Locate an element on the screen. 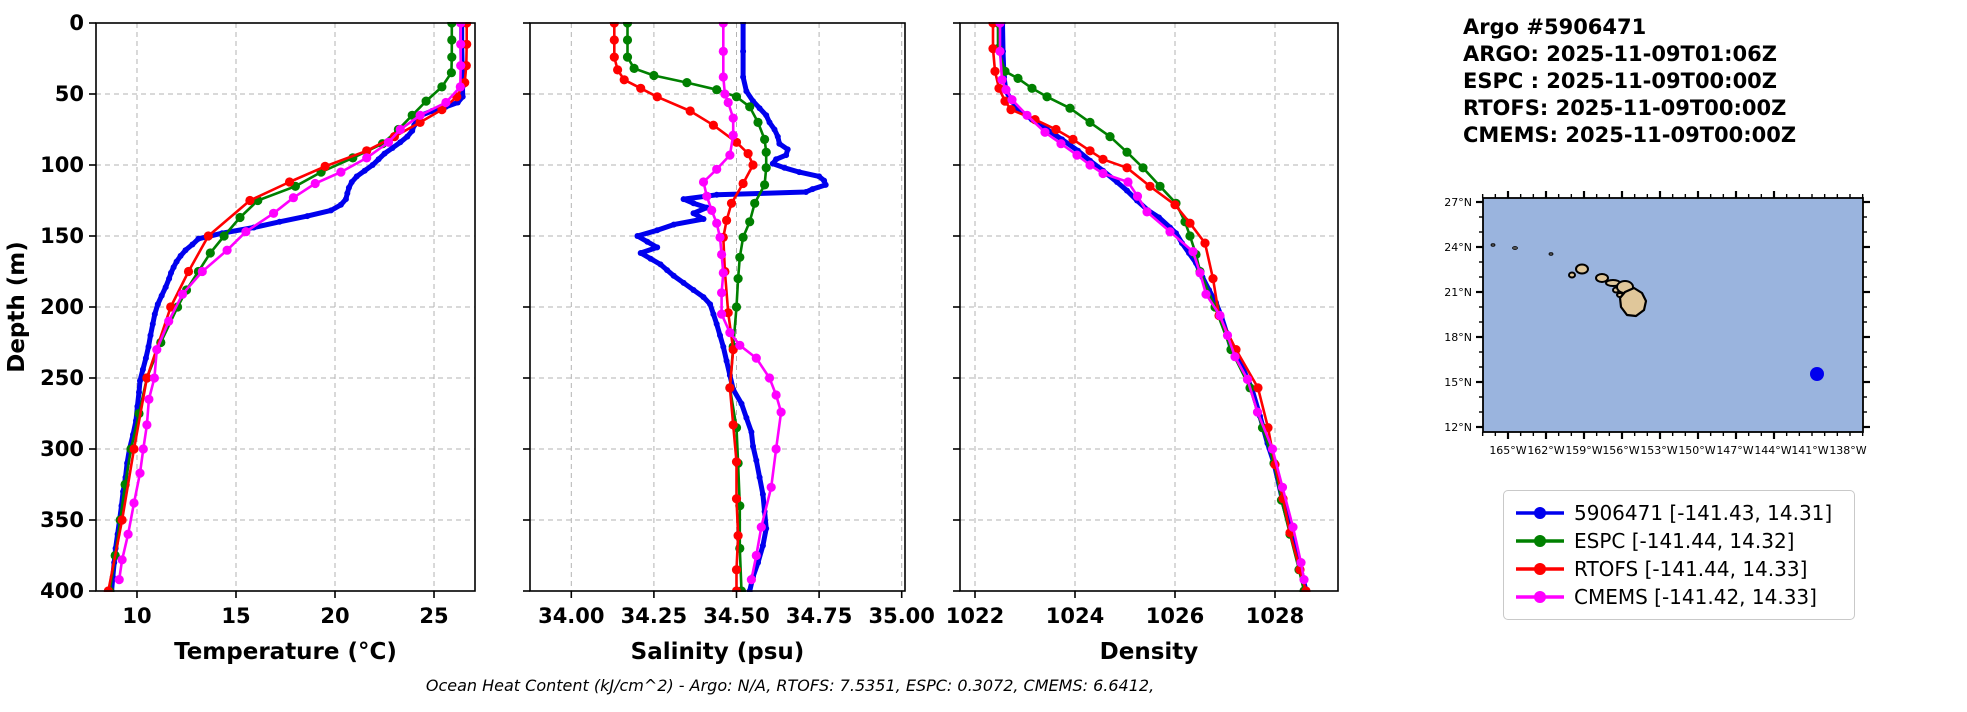 This screenshot has height=712, width=1967. espc-timestamp: ESPC : 2025-11-09T00:00Z is located at coordinates (1620, 81).